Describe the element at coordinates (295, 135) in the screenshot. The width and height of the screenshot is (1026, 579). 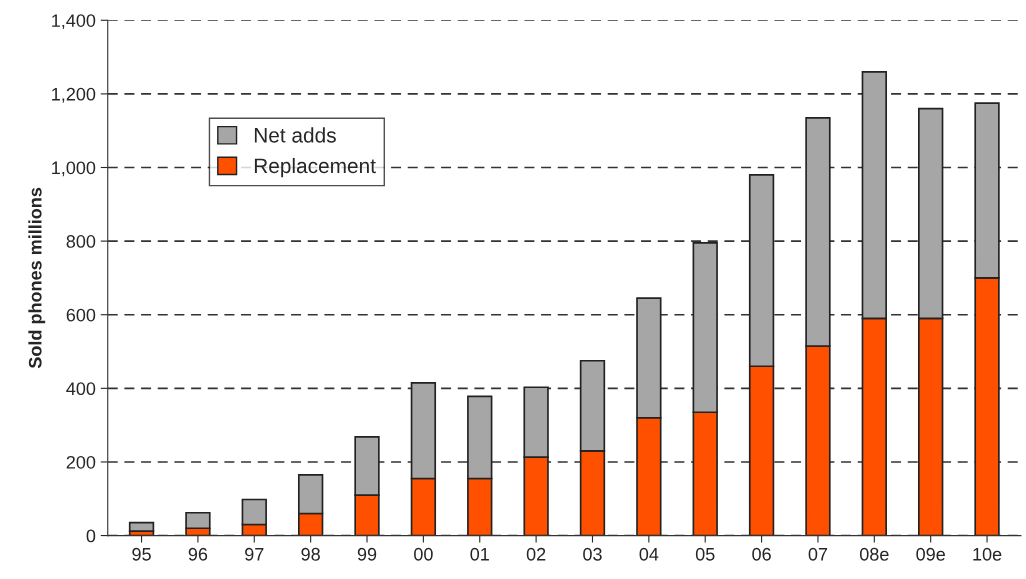
I see `legend-label: Net adds` at that location.